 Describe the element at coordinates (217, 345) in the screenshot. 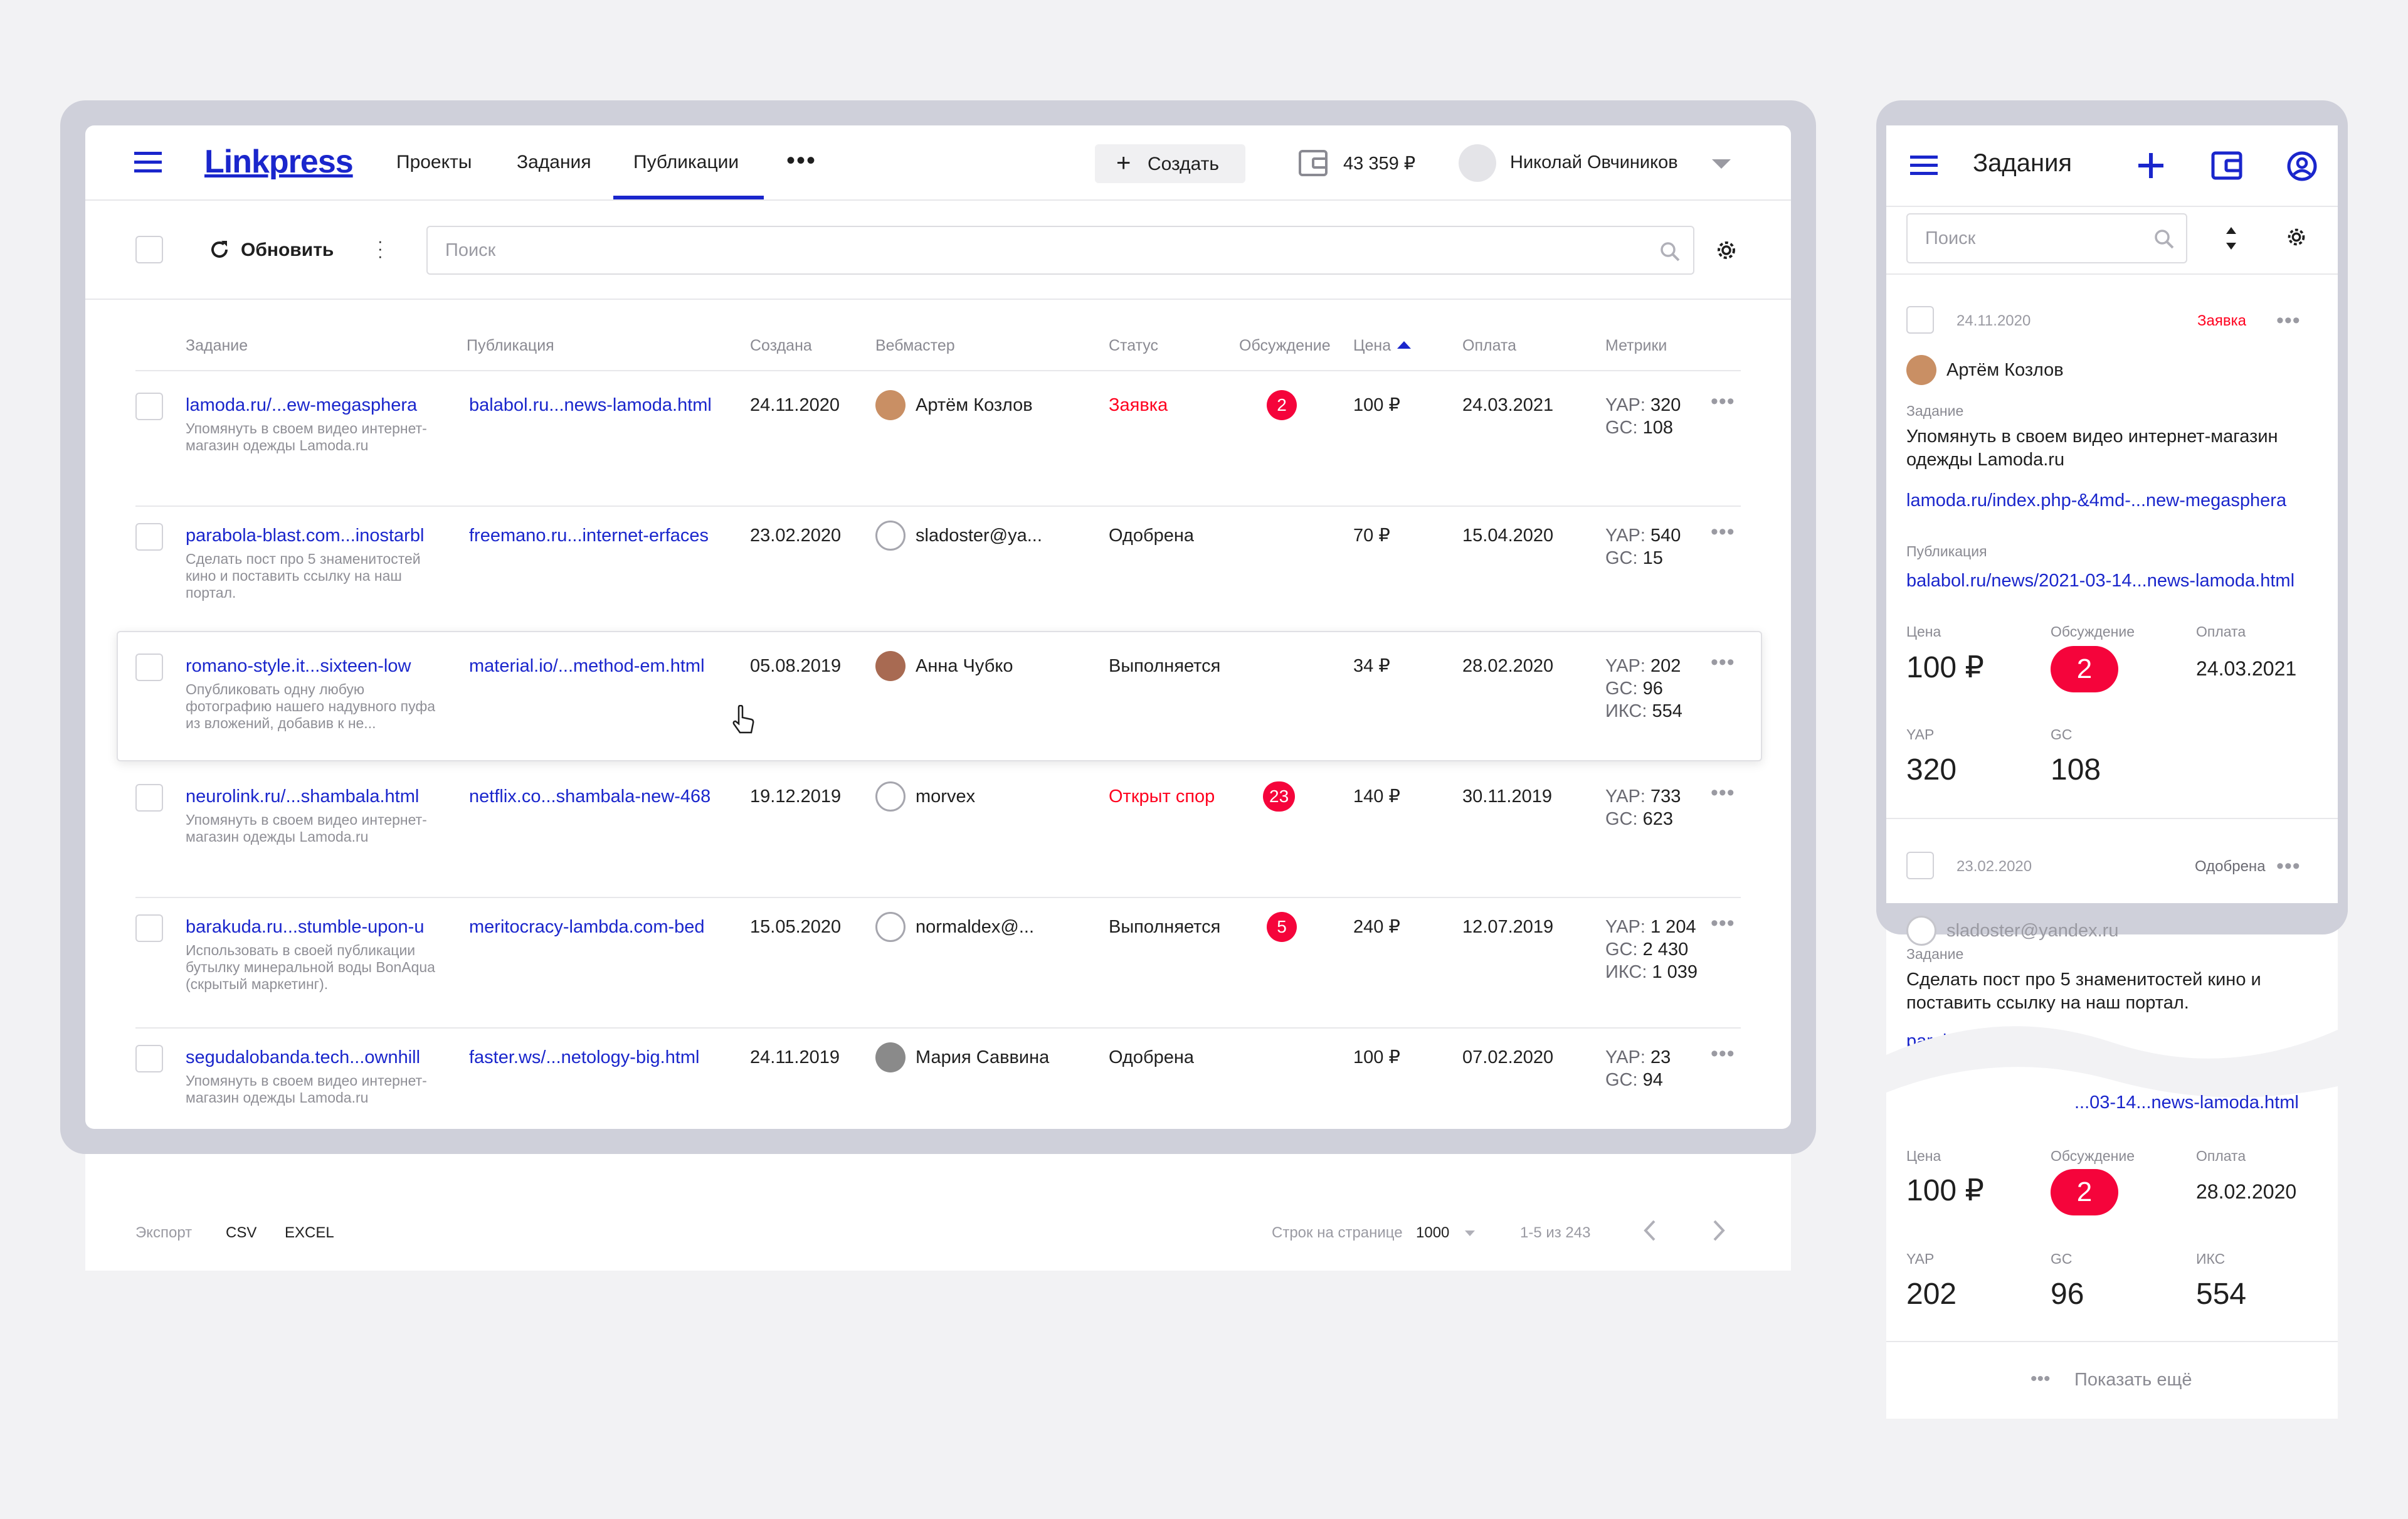

I see `header-task: Задание` at that location.